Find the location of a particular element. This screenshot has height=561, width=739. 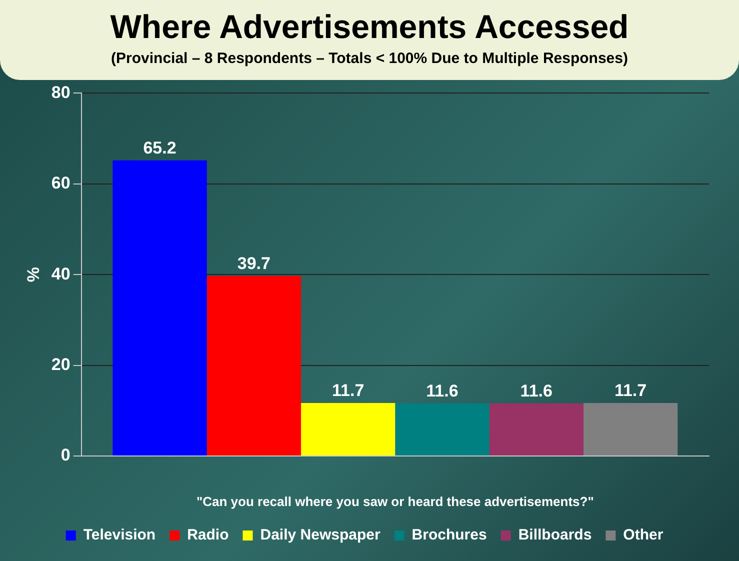

data-label: 65.2 is located at coordinates (159, 148).